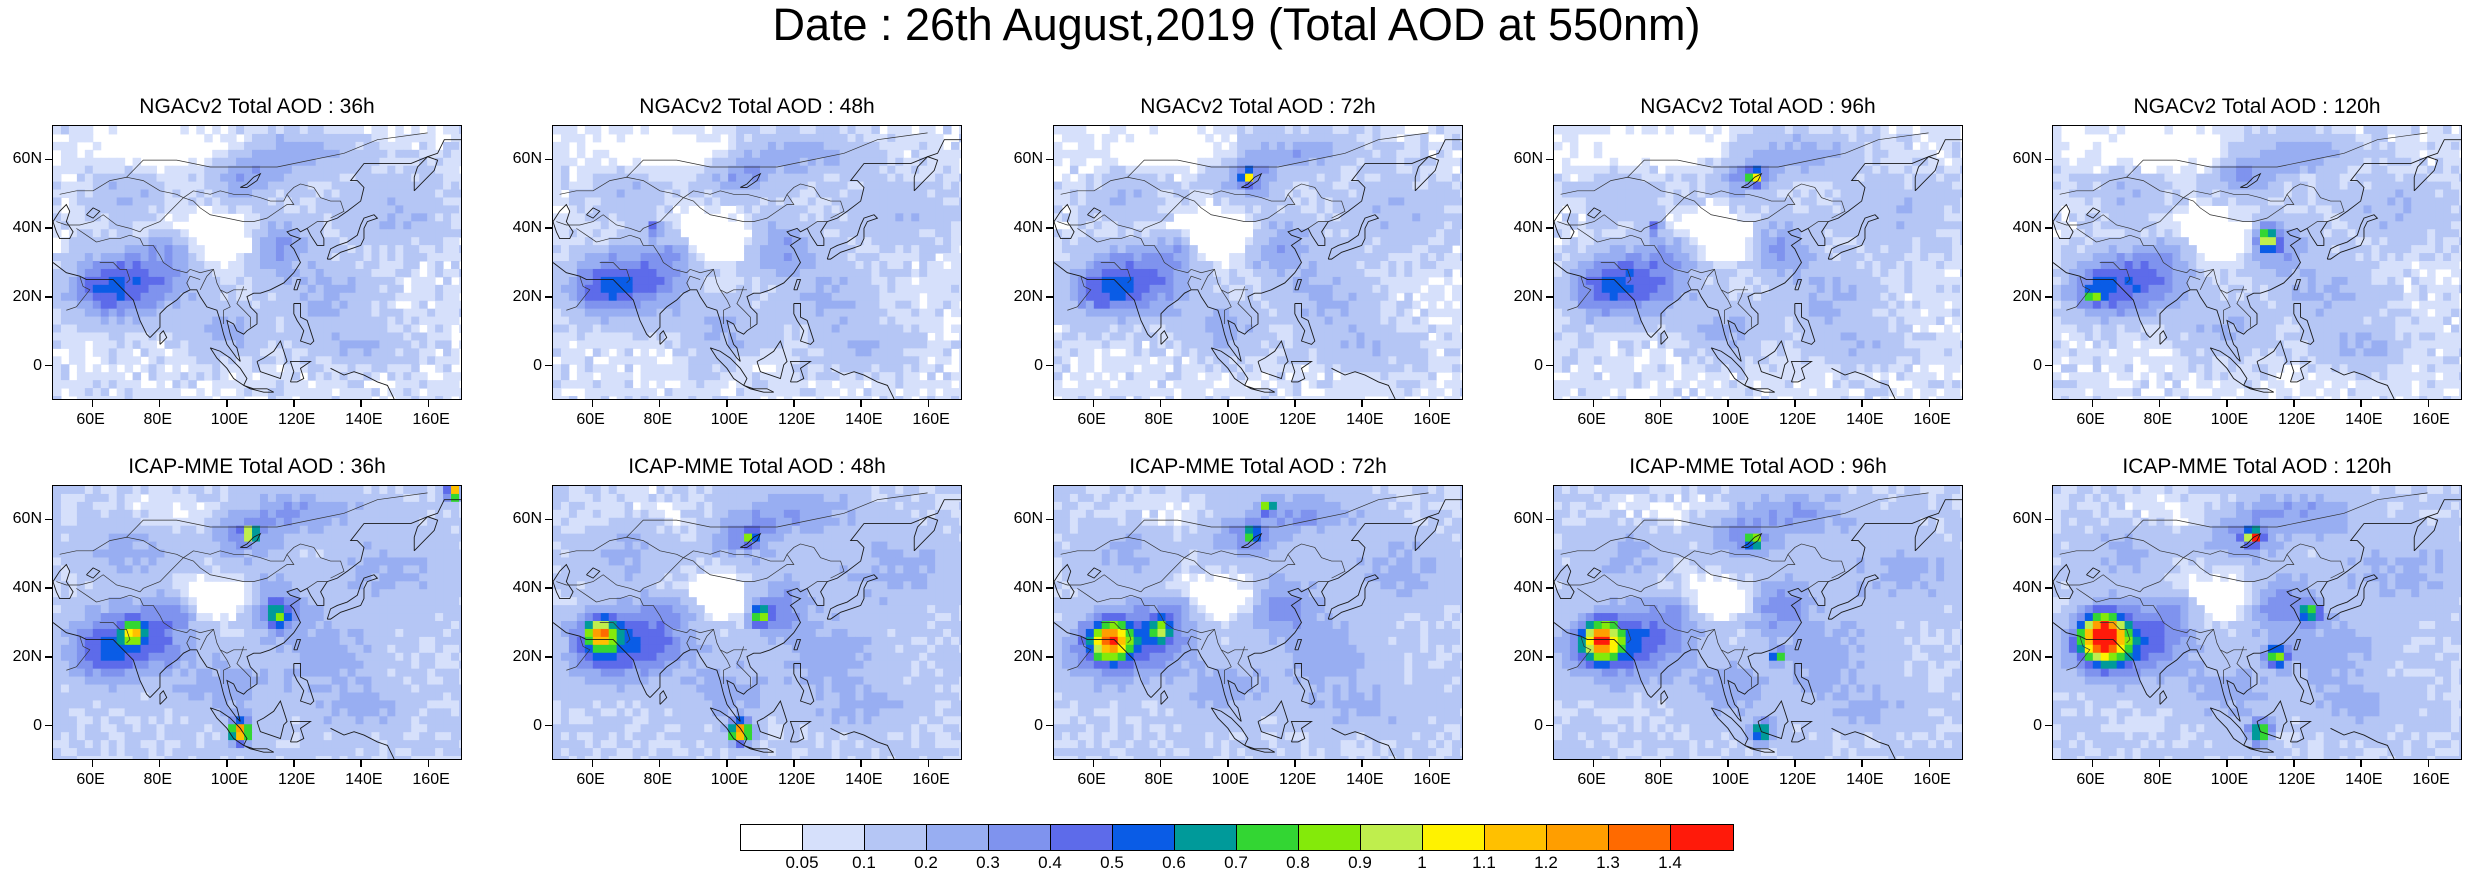 Image resolution: width=2473 pixels, height=874 pixels. What do you see at coordinates (2257, 106) in the screenshot?
I see `panel-title: NGACv2 Total AOD : 120h` at bounding box center [2257, 106].